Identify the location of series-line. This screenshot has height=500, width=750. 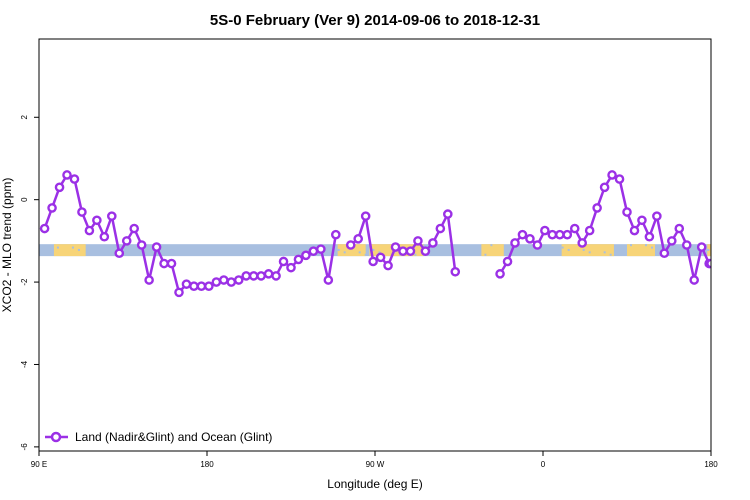
(362, 238).